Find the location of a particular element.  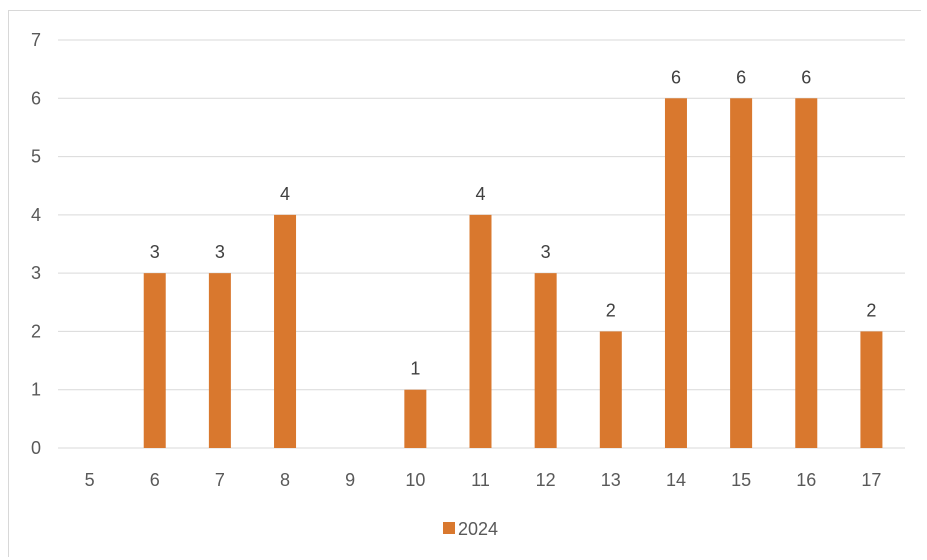

x-axis-ticks: 5 6 7 8 9 10 11 12 13 14 15 16 17 is located at coordinates (483, 480).